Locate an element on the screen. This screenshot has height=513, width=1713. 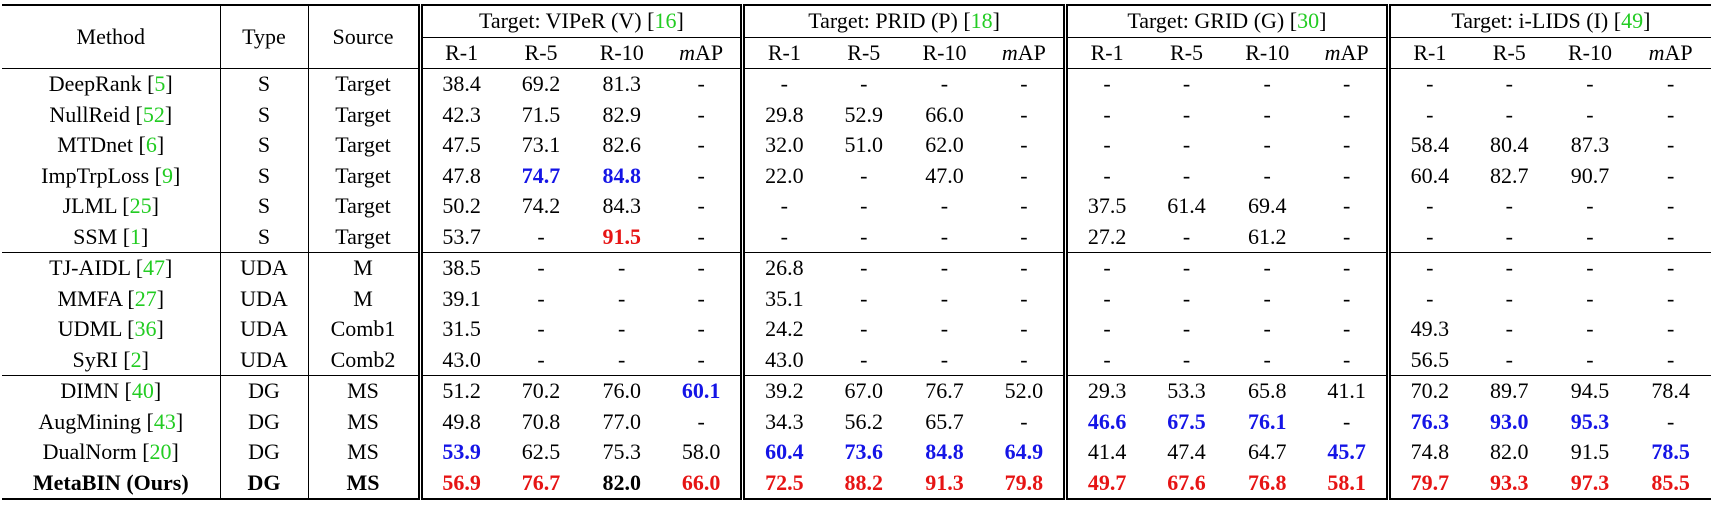
value-cell: 85.5 is located at coordinates (1670, 483).